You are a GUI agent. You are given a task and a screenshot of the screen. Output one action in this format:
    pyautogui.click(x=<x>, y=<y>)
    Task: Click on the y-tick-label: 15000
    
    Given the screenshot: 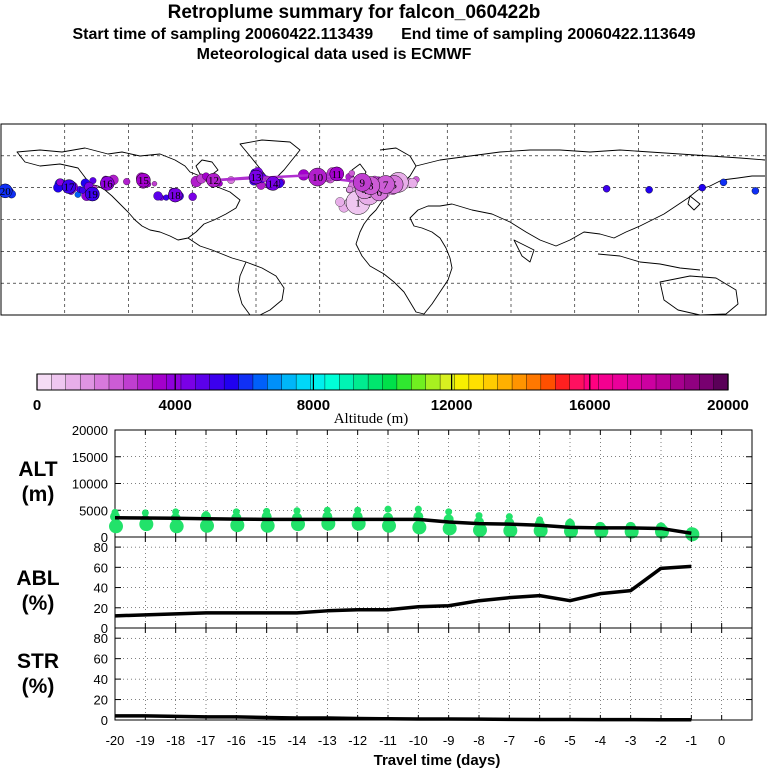 What is the action you would take?
    pyautogui.click(x=90, y=457)
    